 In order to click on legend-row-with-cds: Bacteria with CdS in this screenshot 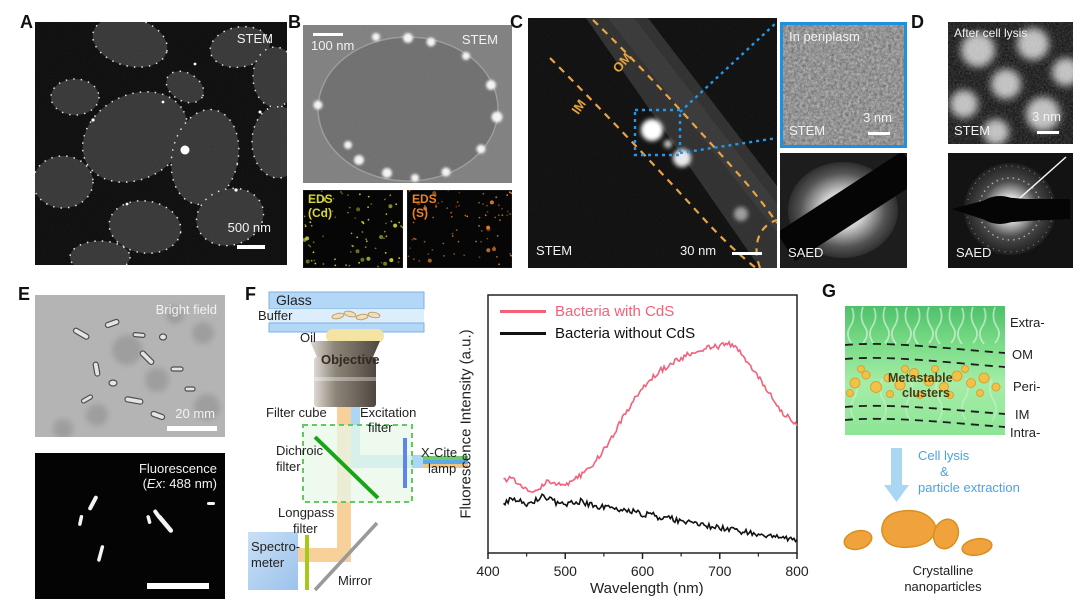, I will do `click(587, 311)`.